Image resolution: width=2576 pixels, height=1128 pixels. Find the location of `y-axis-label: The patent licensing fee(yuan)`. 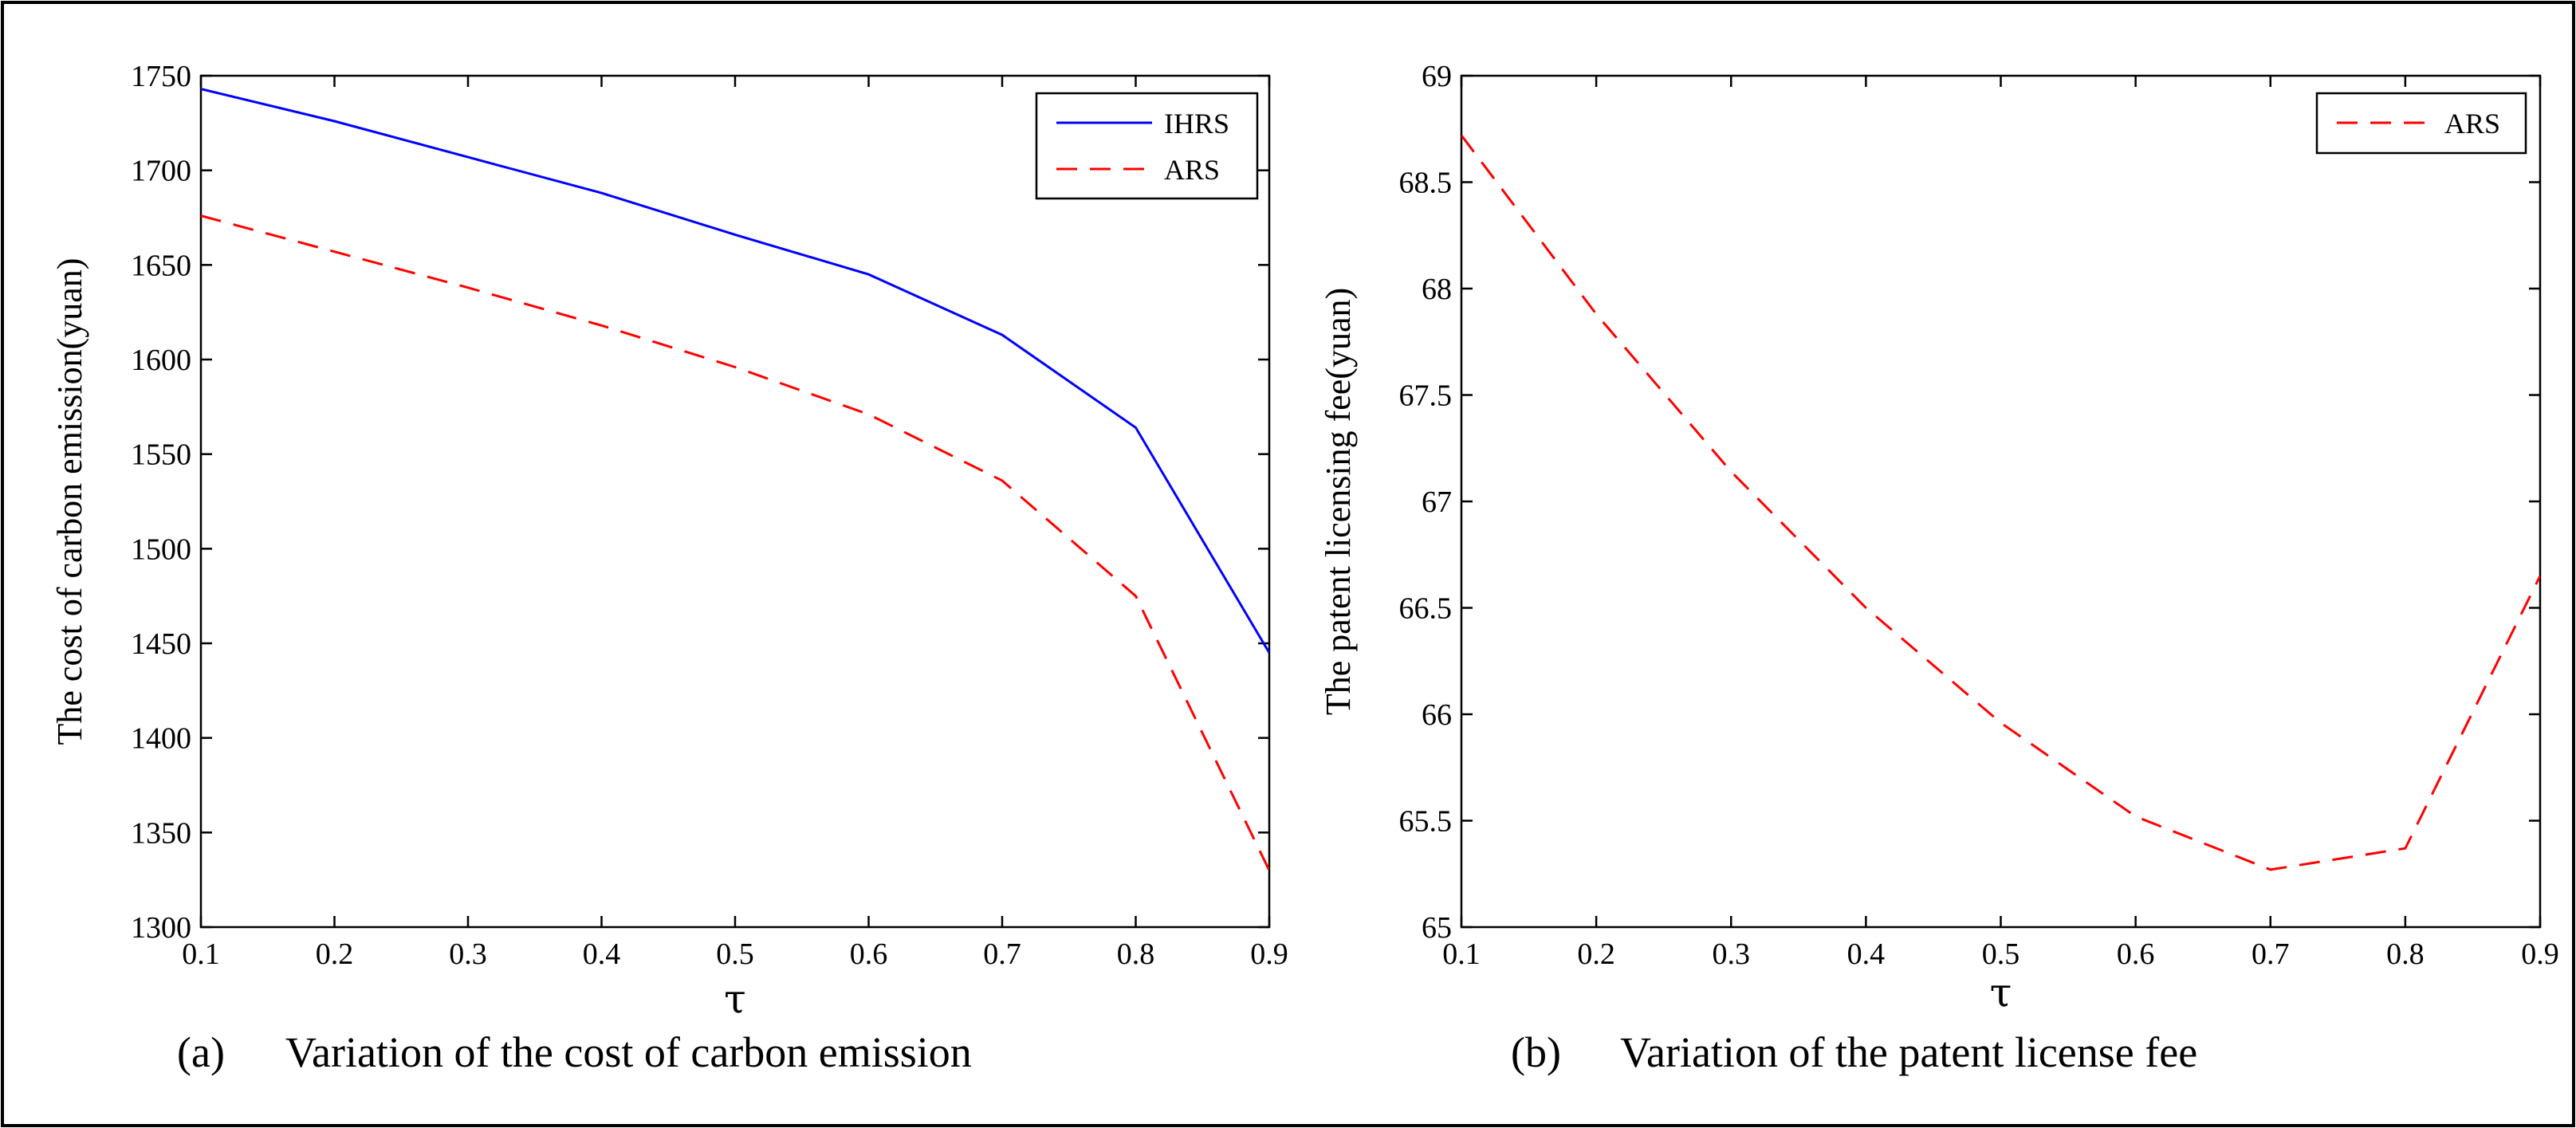

y-axis-label: The patent licensing fee(yuan) is located at coordinates (1339, 501).